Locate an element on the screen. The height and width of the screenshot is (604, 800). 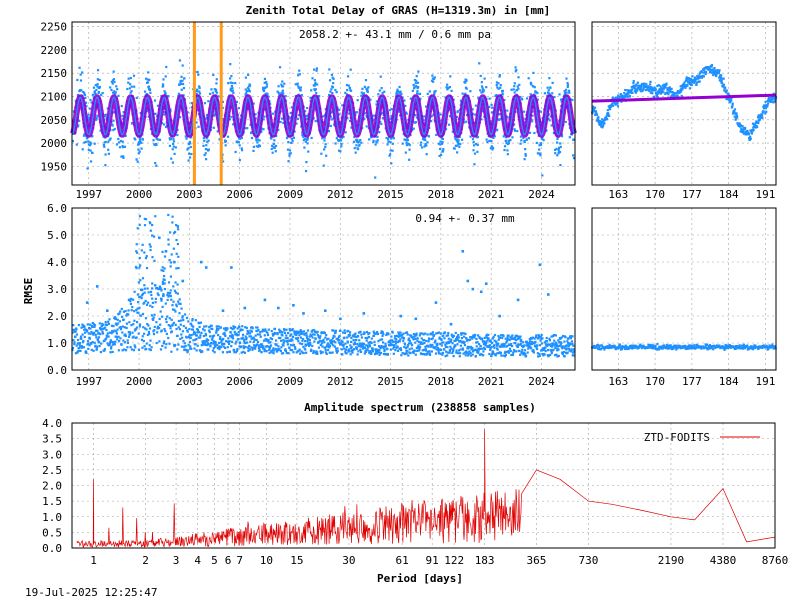
rmse-x-tick-label: 2012 is located at coordinates (340, 381).